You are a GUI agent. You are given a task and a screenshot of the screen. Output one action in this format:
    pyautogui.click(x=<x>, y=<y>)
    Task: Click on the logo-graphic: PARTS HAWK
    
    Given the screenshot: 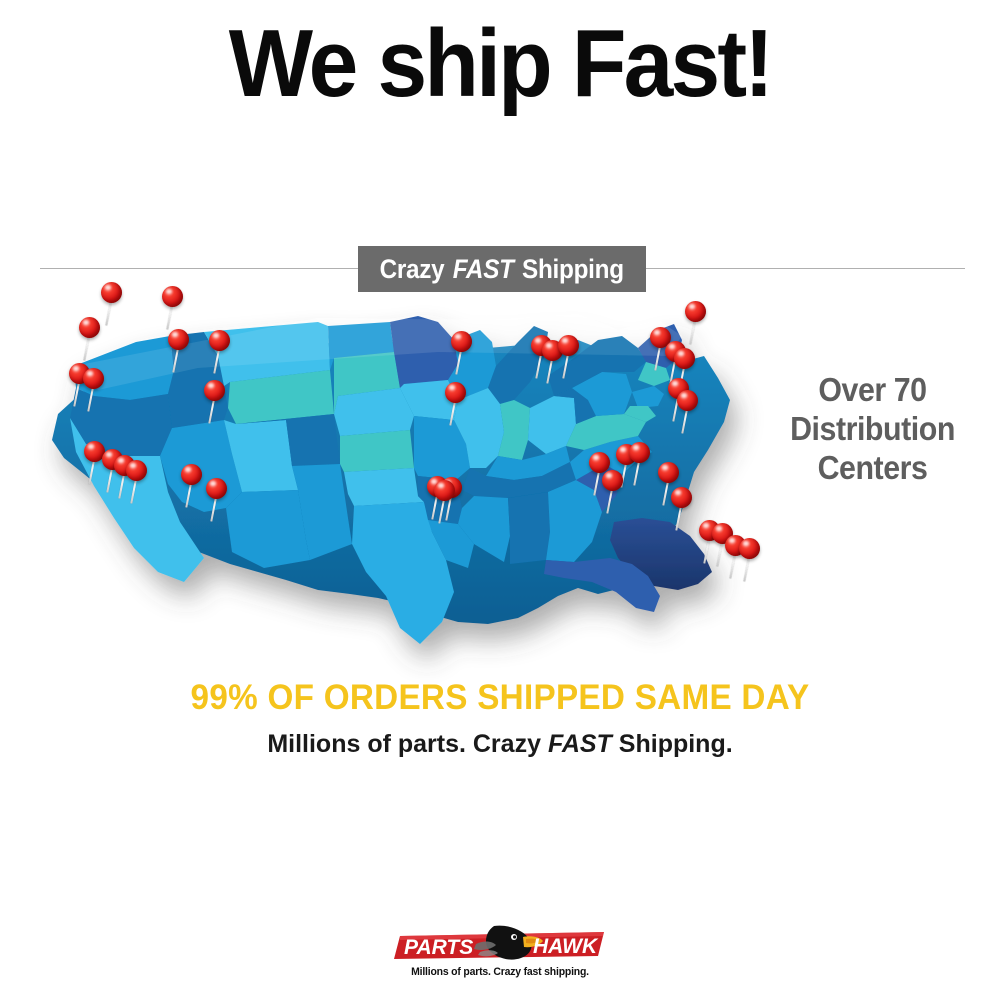 What is the action you would take?
    pyautogui.click(x=499, y=942)
    